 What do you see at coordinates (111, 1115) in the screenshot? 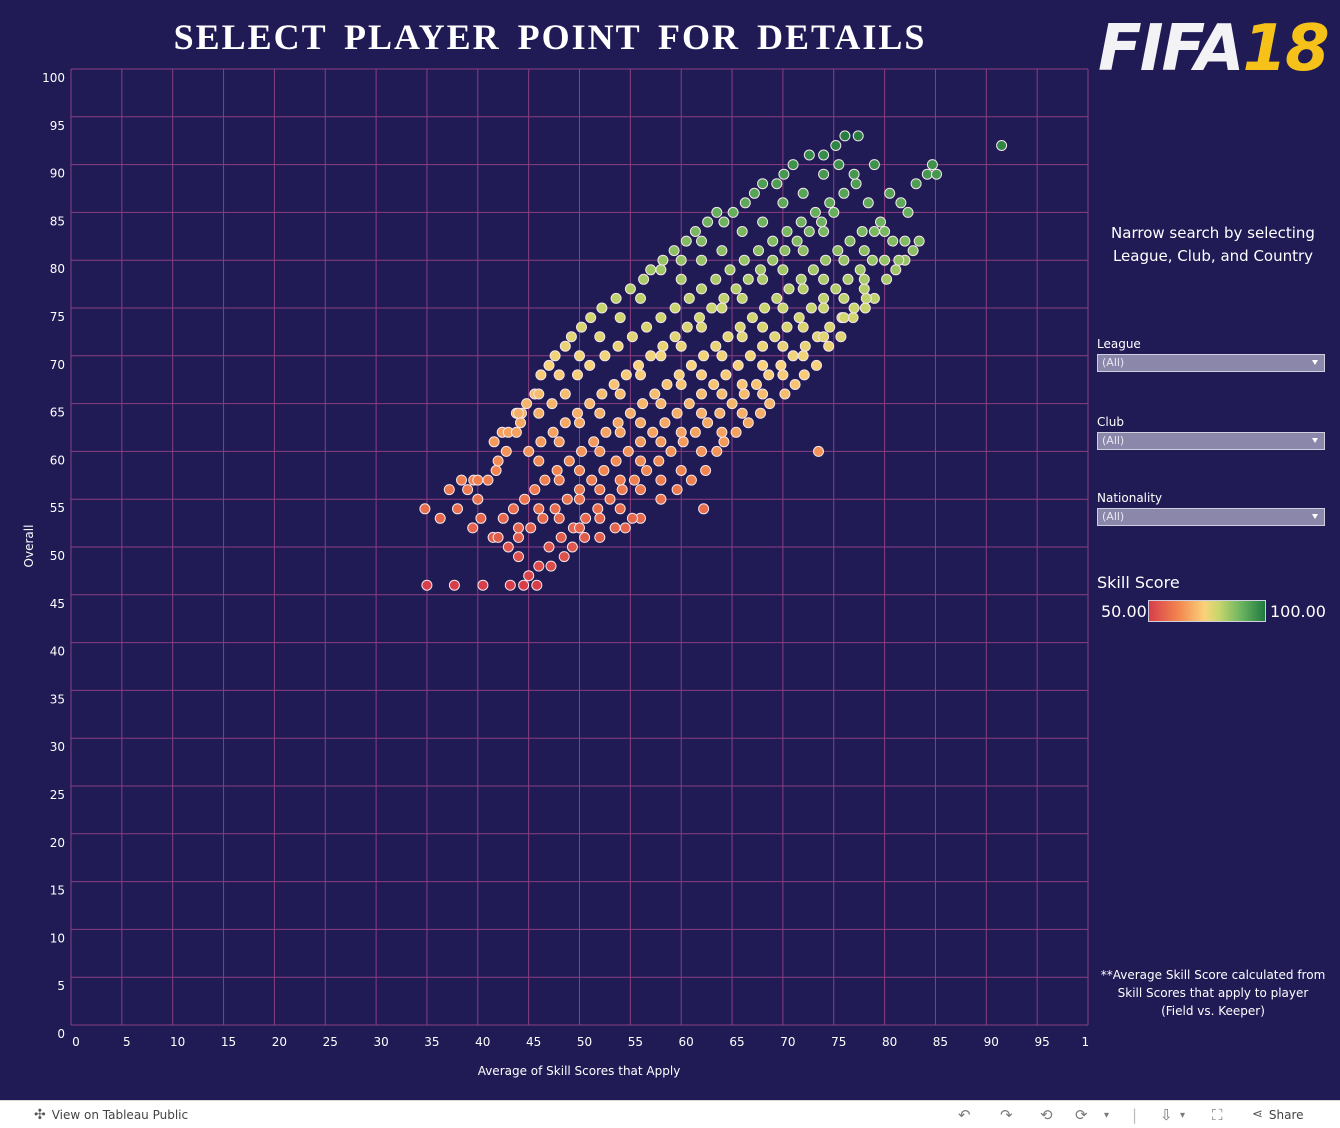
I see `view-on-tableau-link: ✣ View on Tableau Public` at bounding box center [111, 1115].